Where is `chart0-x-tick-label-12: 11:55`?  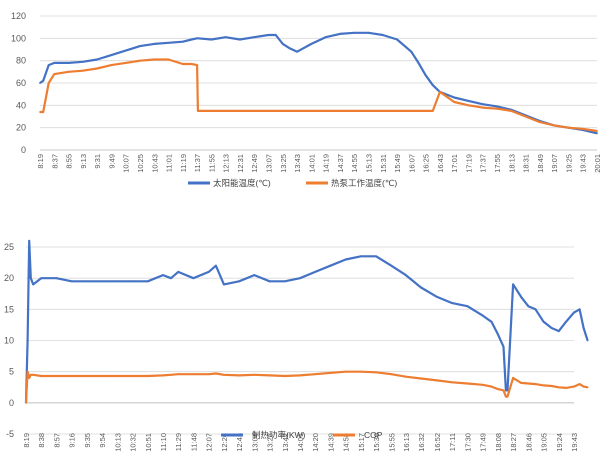
chart0-x-tick-label-12: 11:55 is located at coordinates (211, 163).